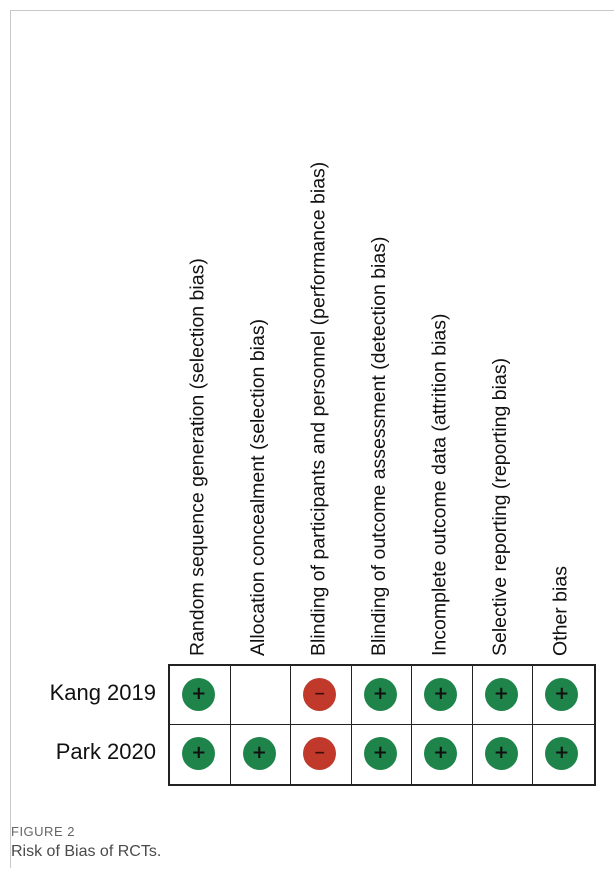 This screenshot has height=877, width=616. What do you see at coordinates (499, 506) in the screenshot?
I see `column-header: Selective reporting (reporting bias)` at bounding box center [499, 506].